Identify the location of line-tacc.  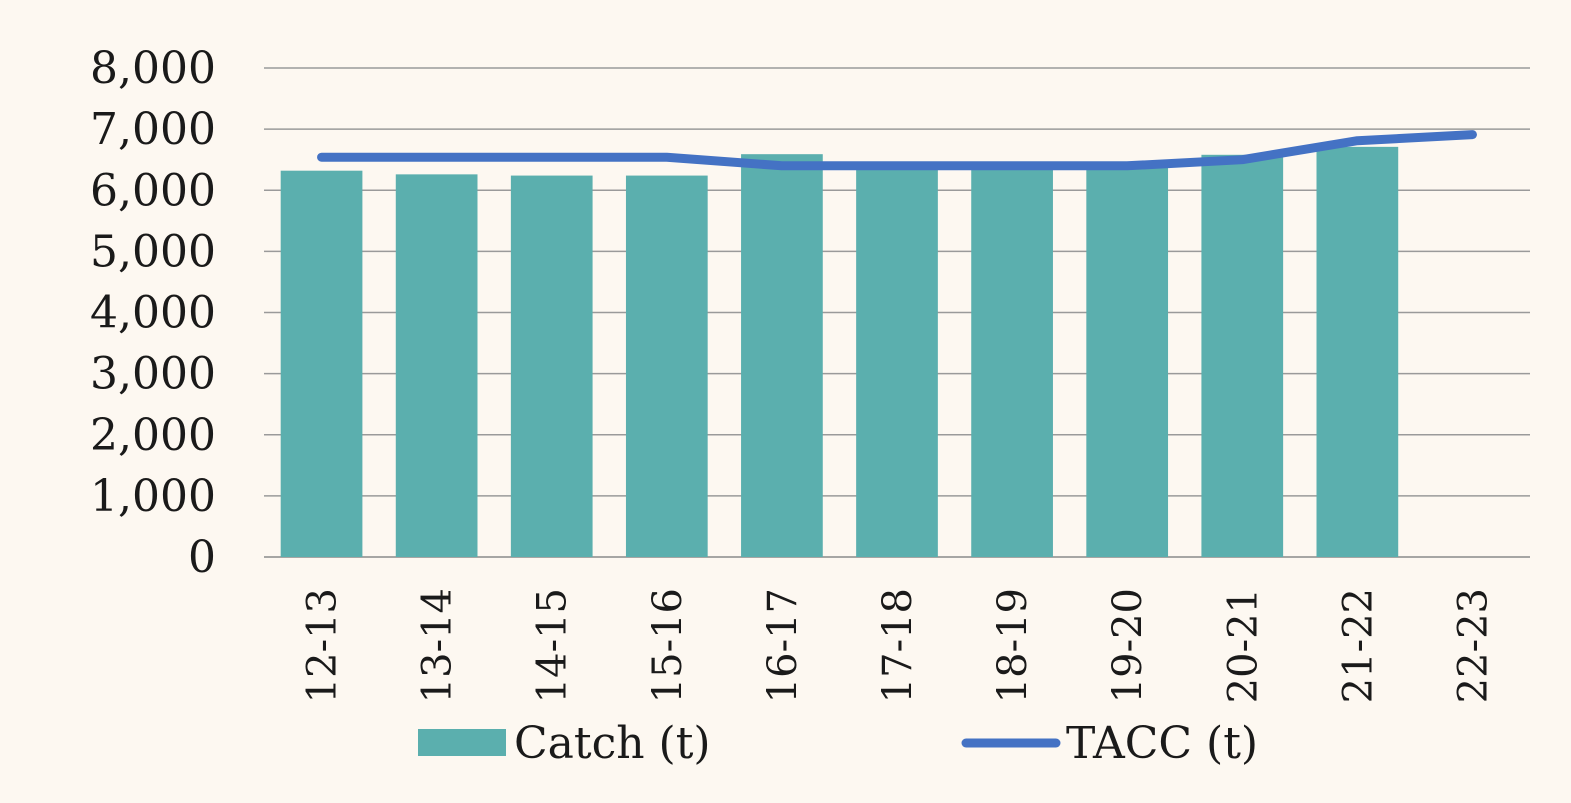
(897, 150).